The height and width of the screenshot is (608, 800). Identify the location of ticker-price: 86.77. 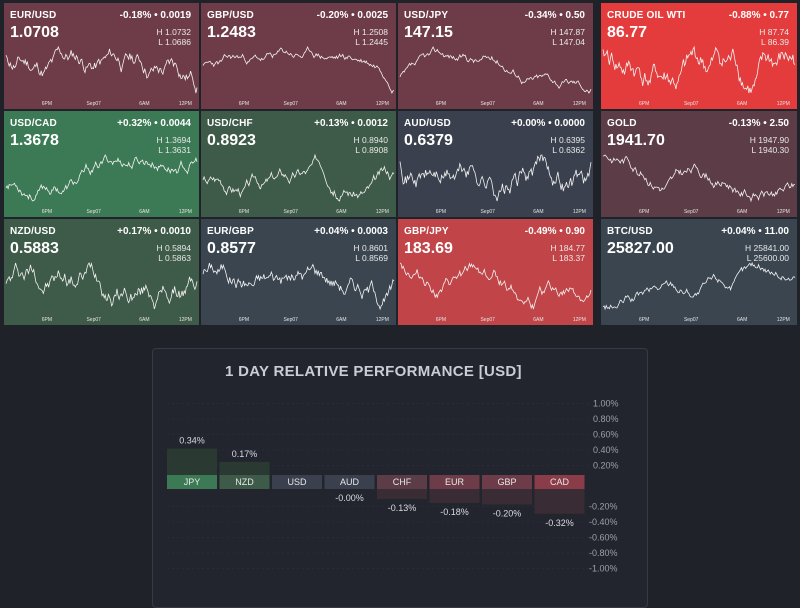
(627, 32).